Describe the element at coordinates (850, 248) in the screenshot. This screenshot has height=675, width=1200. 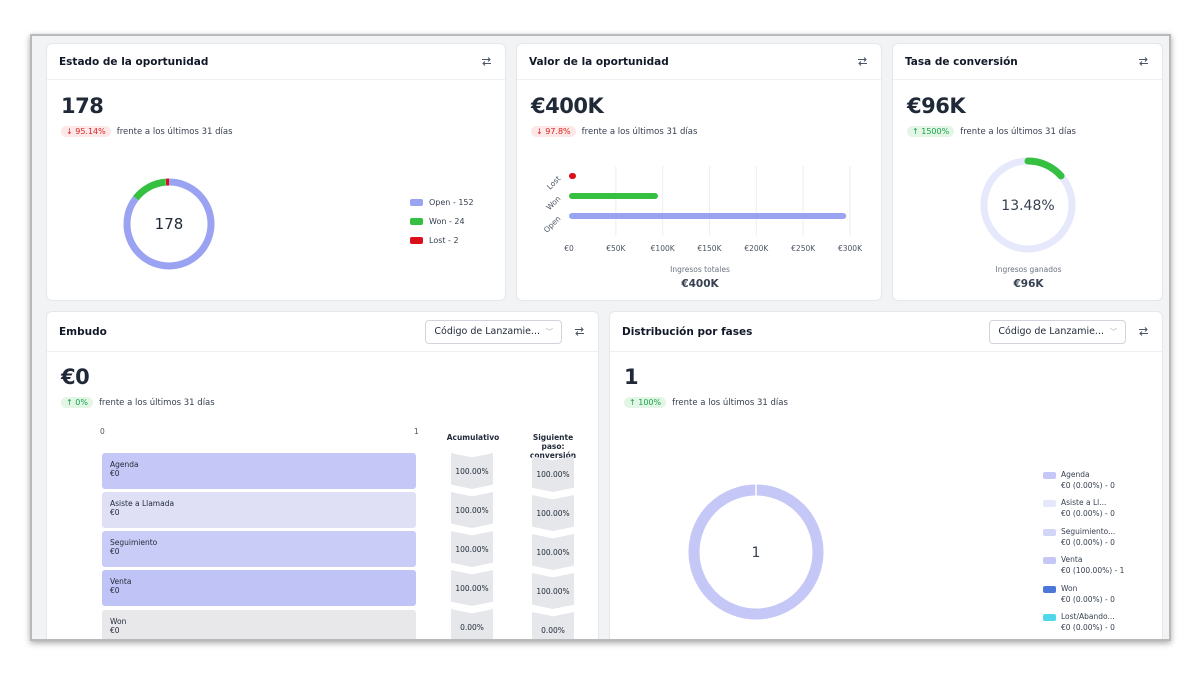
I see `x-tick-label: €300K` at that location.